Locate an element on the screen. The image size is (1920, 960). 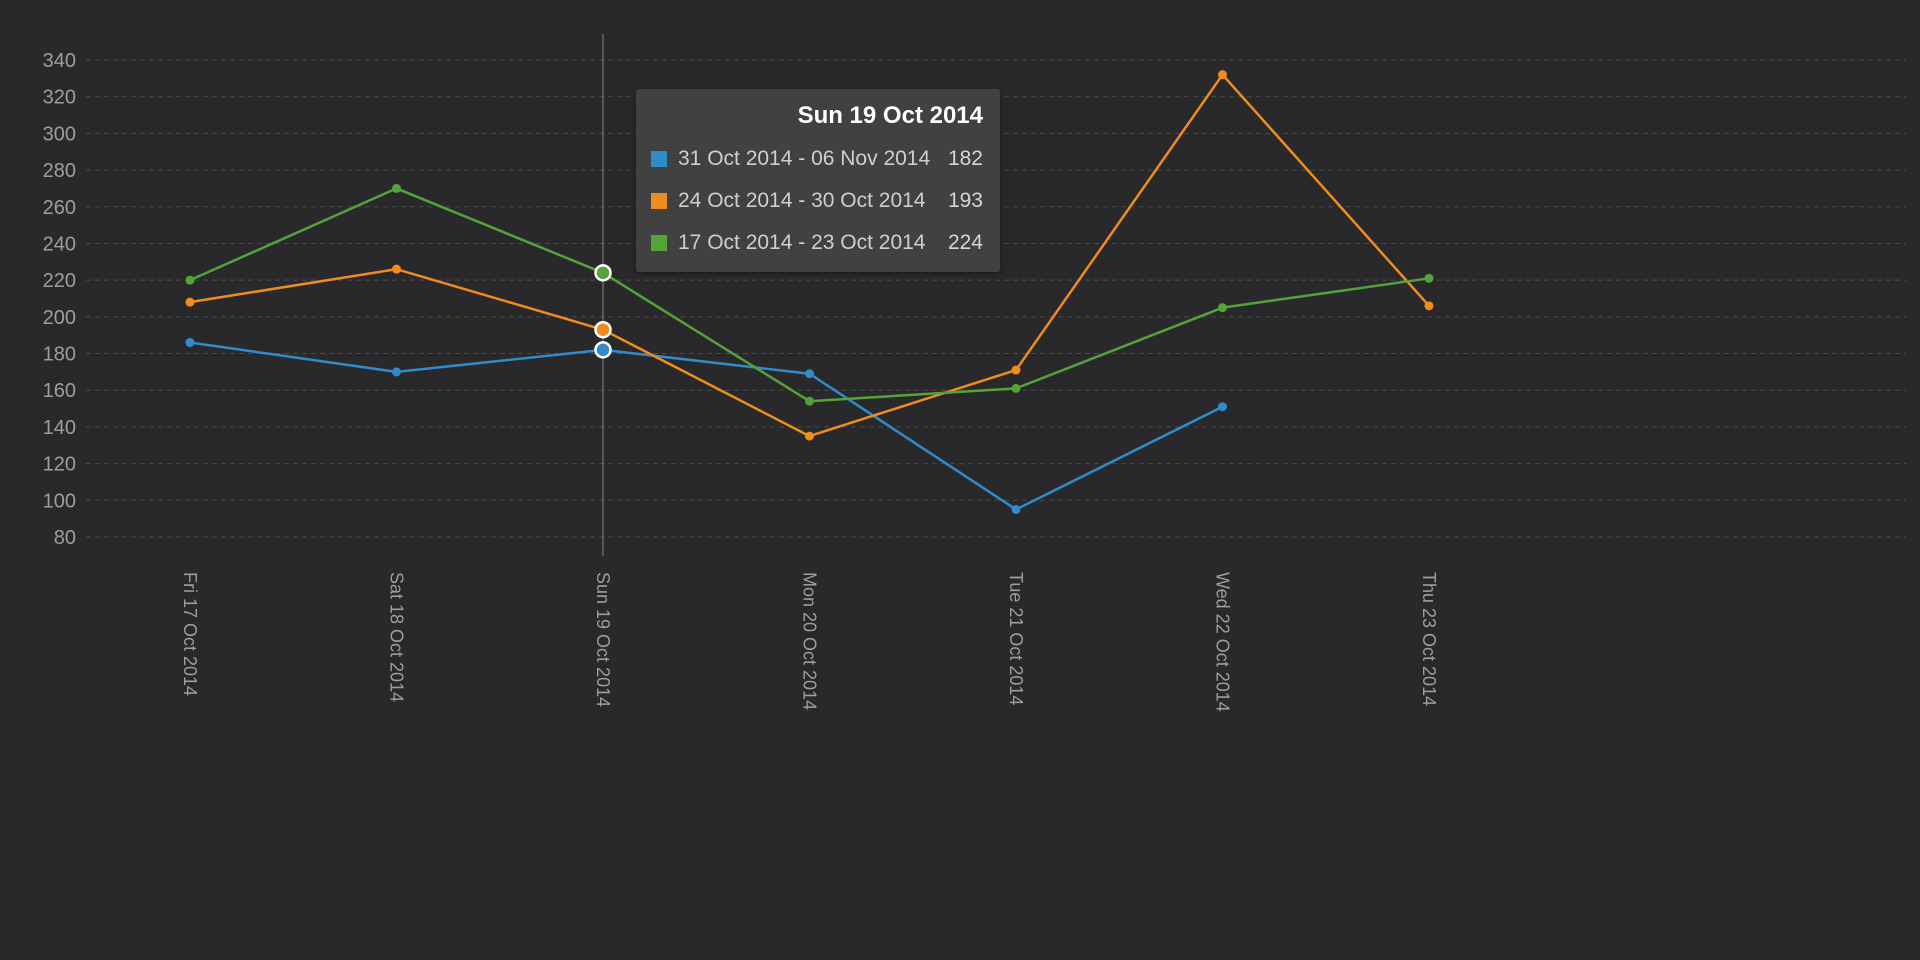
y-axis-label: 180 is located at coordinates (59, 355).